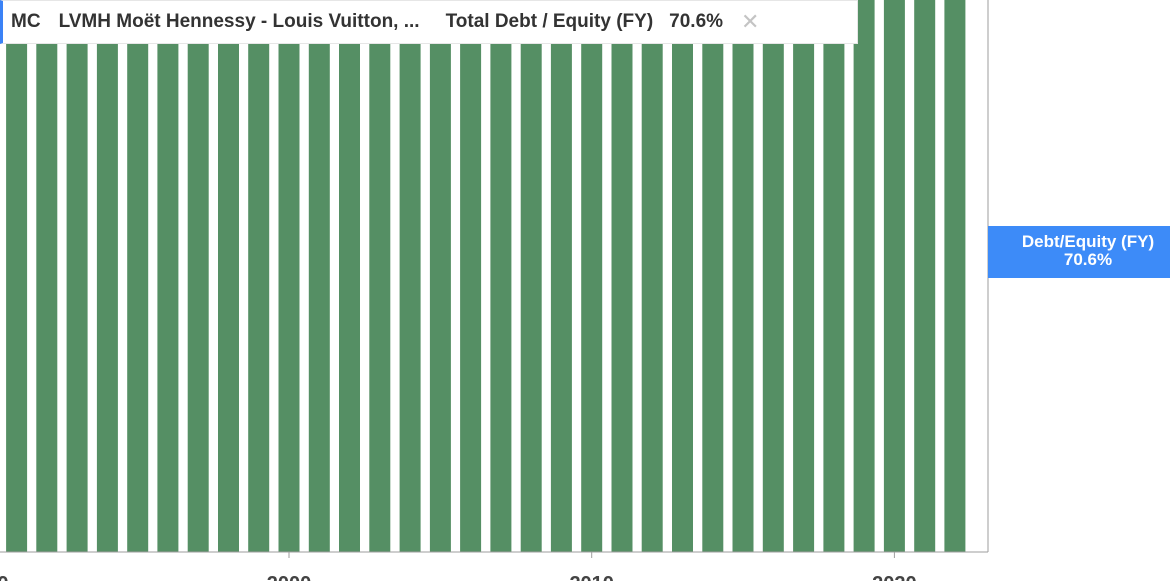 The width and height of the screenshot is (1170, 581). Describe the element at coordinates (592, 276) in the screenshot. I see `bar-2010` at that location.